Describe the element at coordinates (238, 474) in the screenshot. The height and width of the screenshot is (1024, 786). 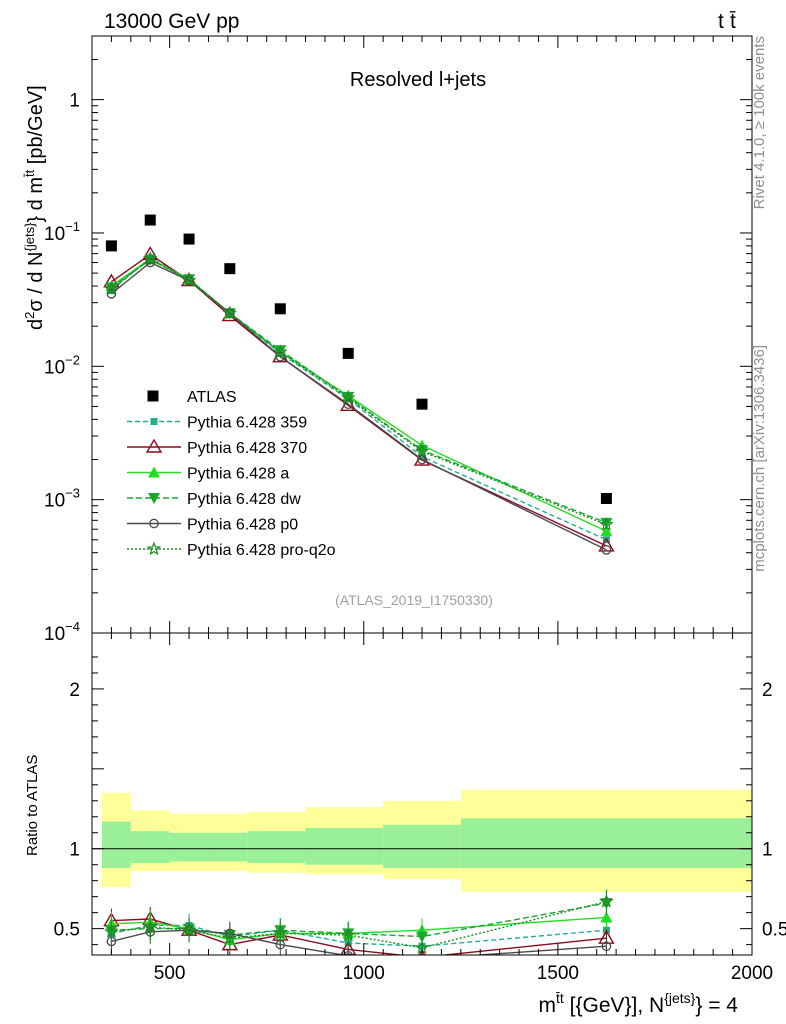
I see `legend-label: Pythia 6.428 a` at that location.